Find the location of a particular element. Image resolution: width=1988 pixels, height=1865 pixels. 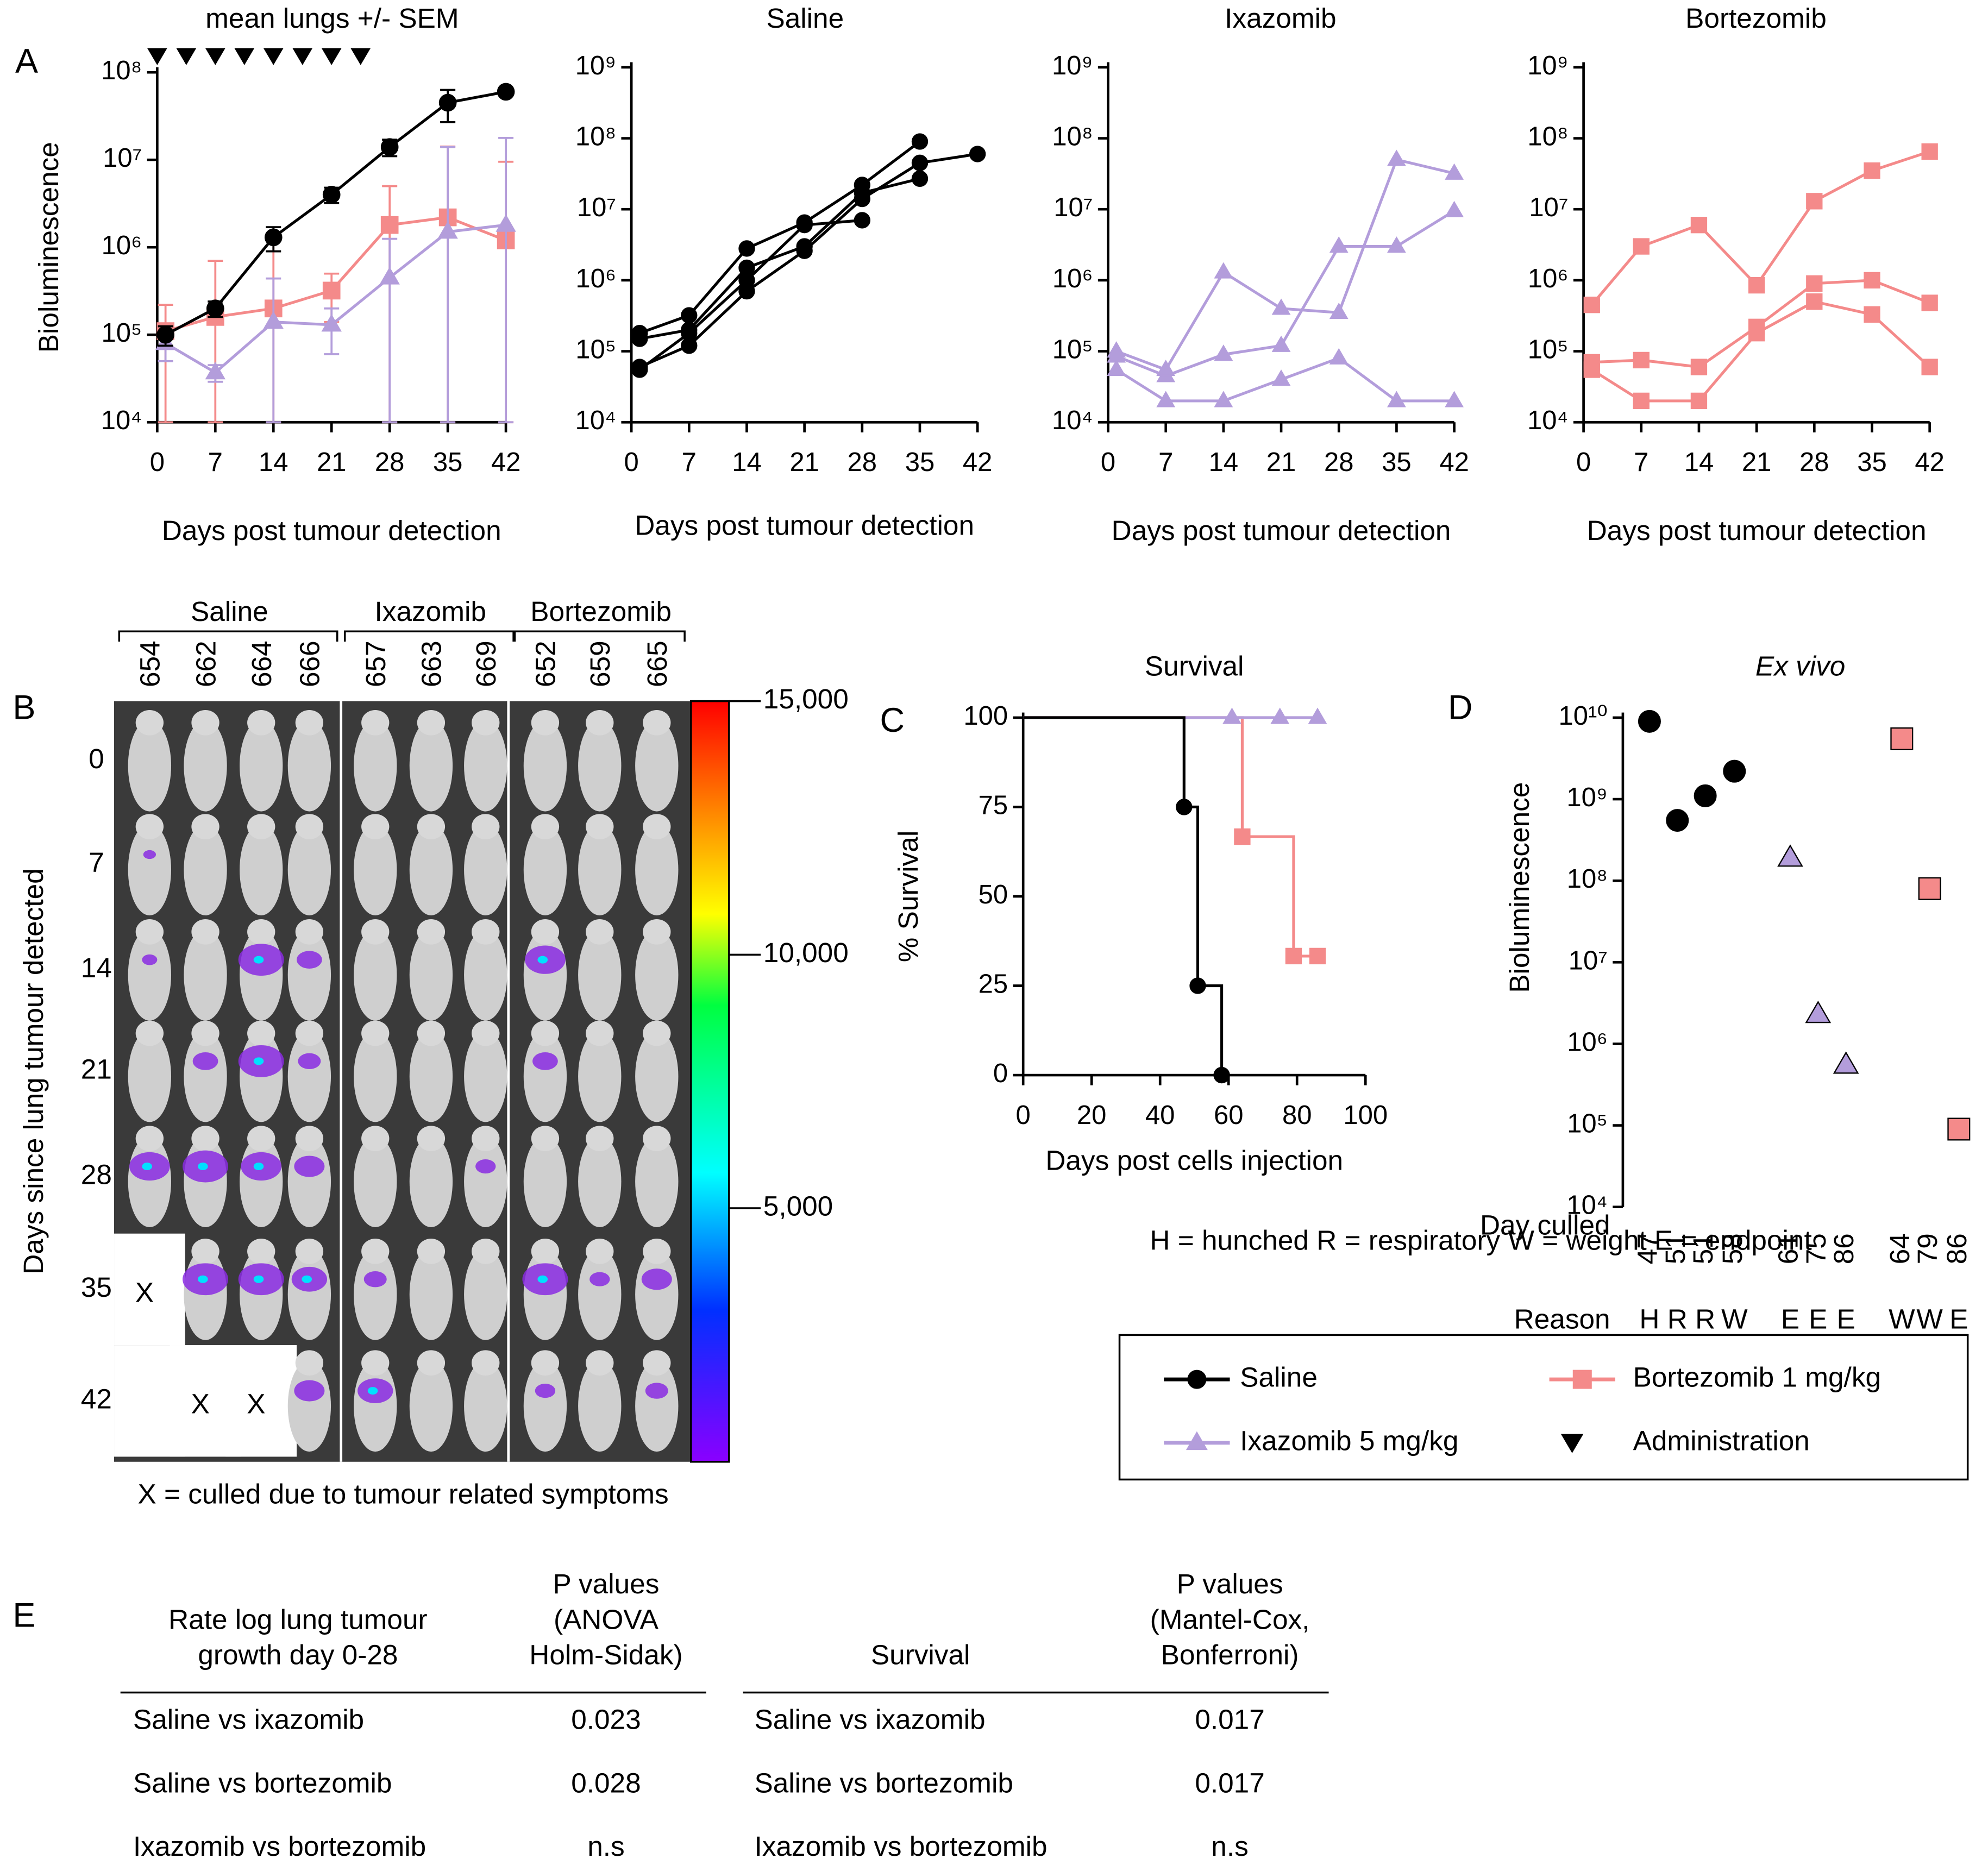

panel-letter: D is located at coordinates (1461, 708).